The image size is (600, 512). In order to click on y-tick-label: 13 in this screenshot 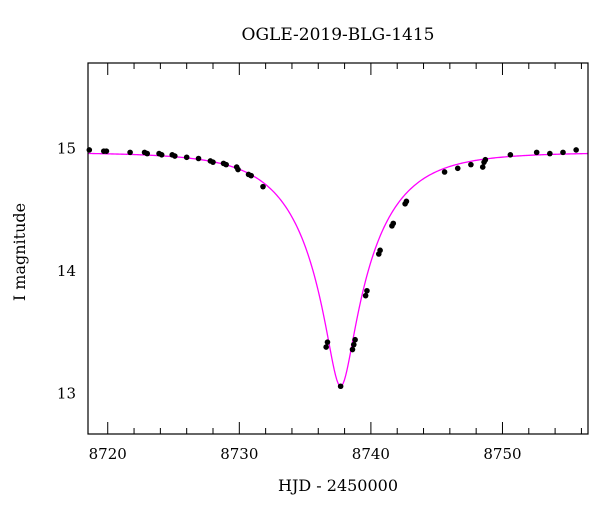, I will do `click(66, 394)`.